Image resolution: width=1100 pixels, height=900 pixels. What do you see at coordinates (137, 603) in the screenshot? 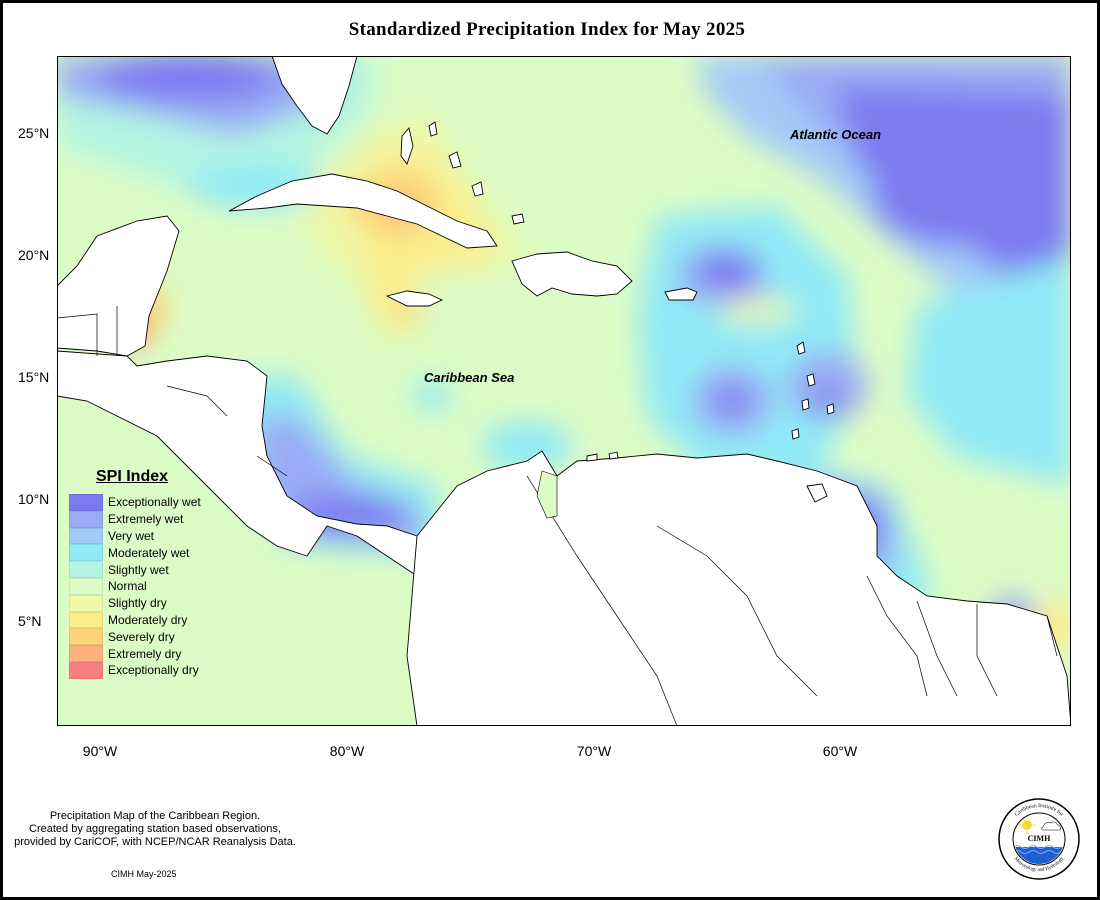
I see `legend-label: Slightly dry` at bounding box center [137, 603].